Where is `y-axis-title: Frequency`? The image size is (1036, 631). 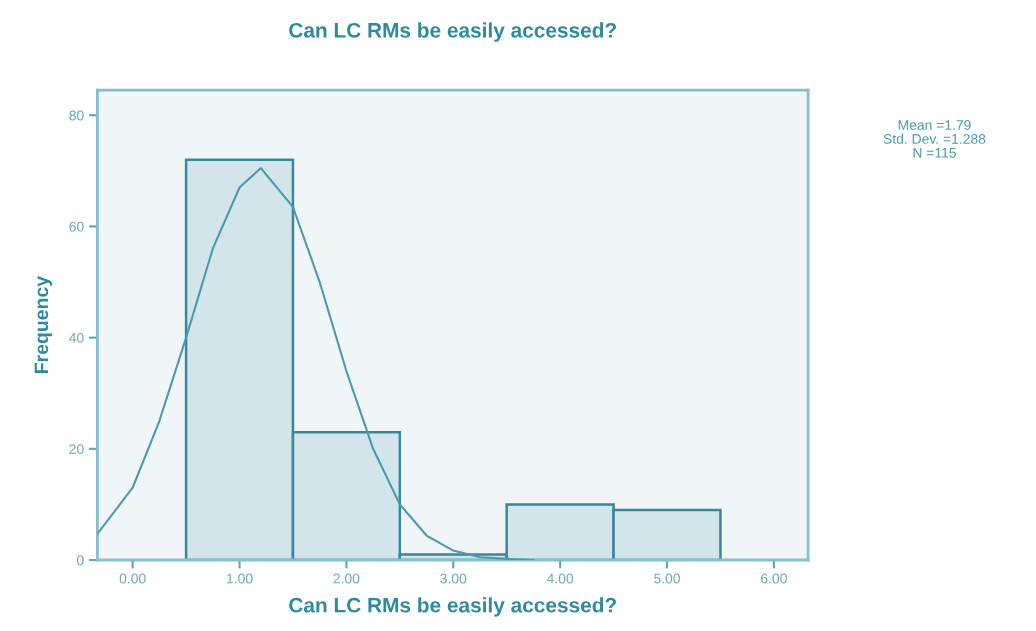
y-axis-title: Frequency is located at coordinates (43, 324).